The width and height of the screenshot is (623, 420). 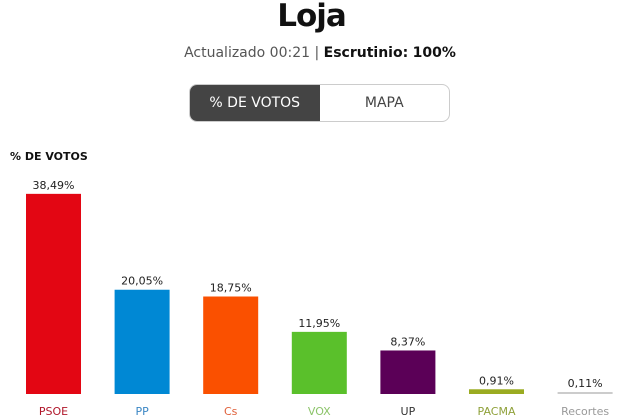 I want to click on category-label: PP, so click(x=142, y=411).